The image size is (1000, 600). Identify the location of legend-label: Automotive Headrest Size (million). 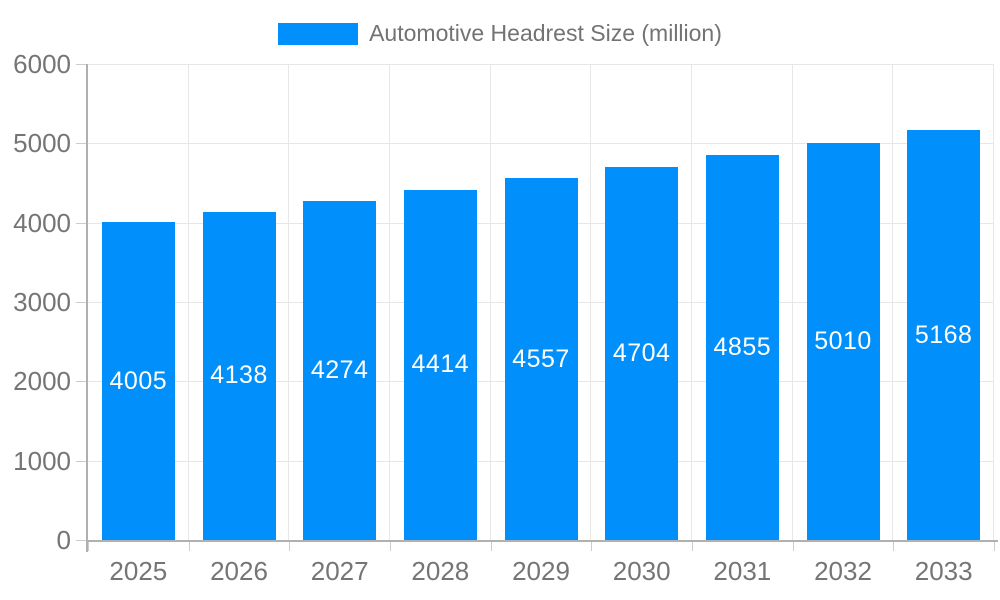
(545, 33).